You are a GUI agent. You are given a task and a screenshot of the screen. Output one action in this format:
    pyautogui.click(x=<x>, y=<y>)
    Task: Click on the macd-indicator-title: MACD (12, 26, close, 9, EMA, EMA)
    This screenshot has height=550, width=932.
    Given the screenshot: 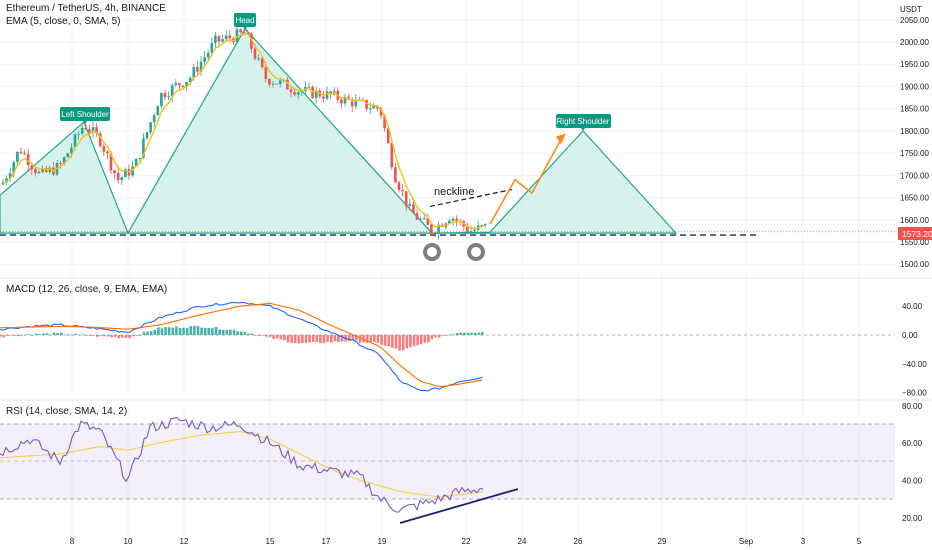 What is the action you would take?
    pyautogui.click(x=87, y=289)
    